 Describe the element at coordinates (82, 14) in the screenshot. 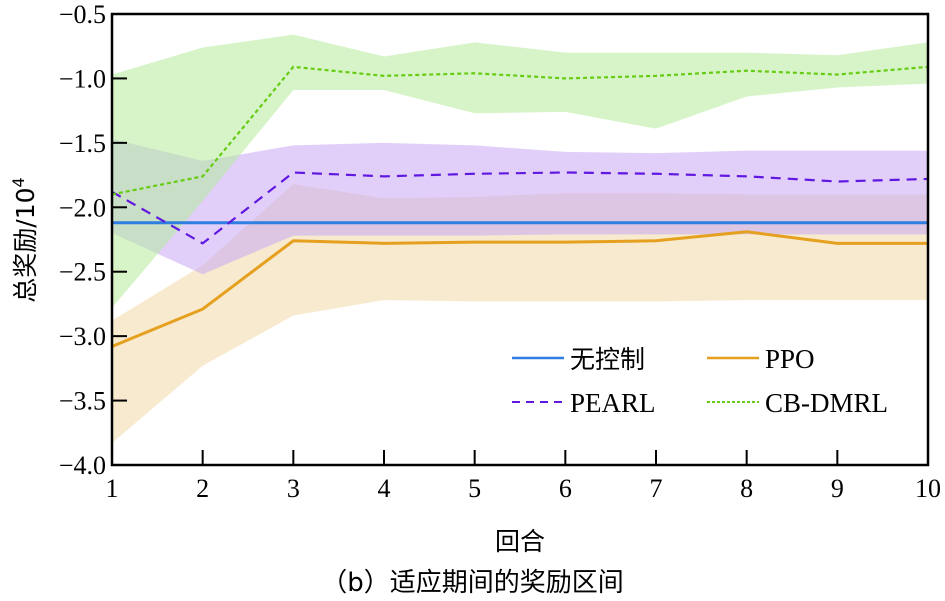

I see `y-tick-label: −0.5` at that location.